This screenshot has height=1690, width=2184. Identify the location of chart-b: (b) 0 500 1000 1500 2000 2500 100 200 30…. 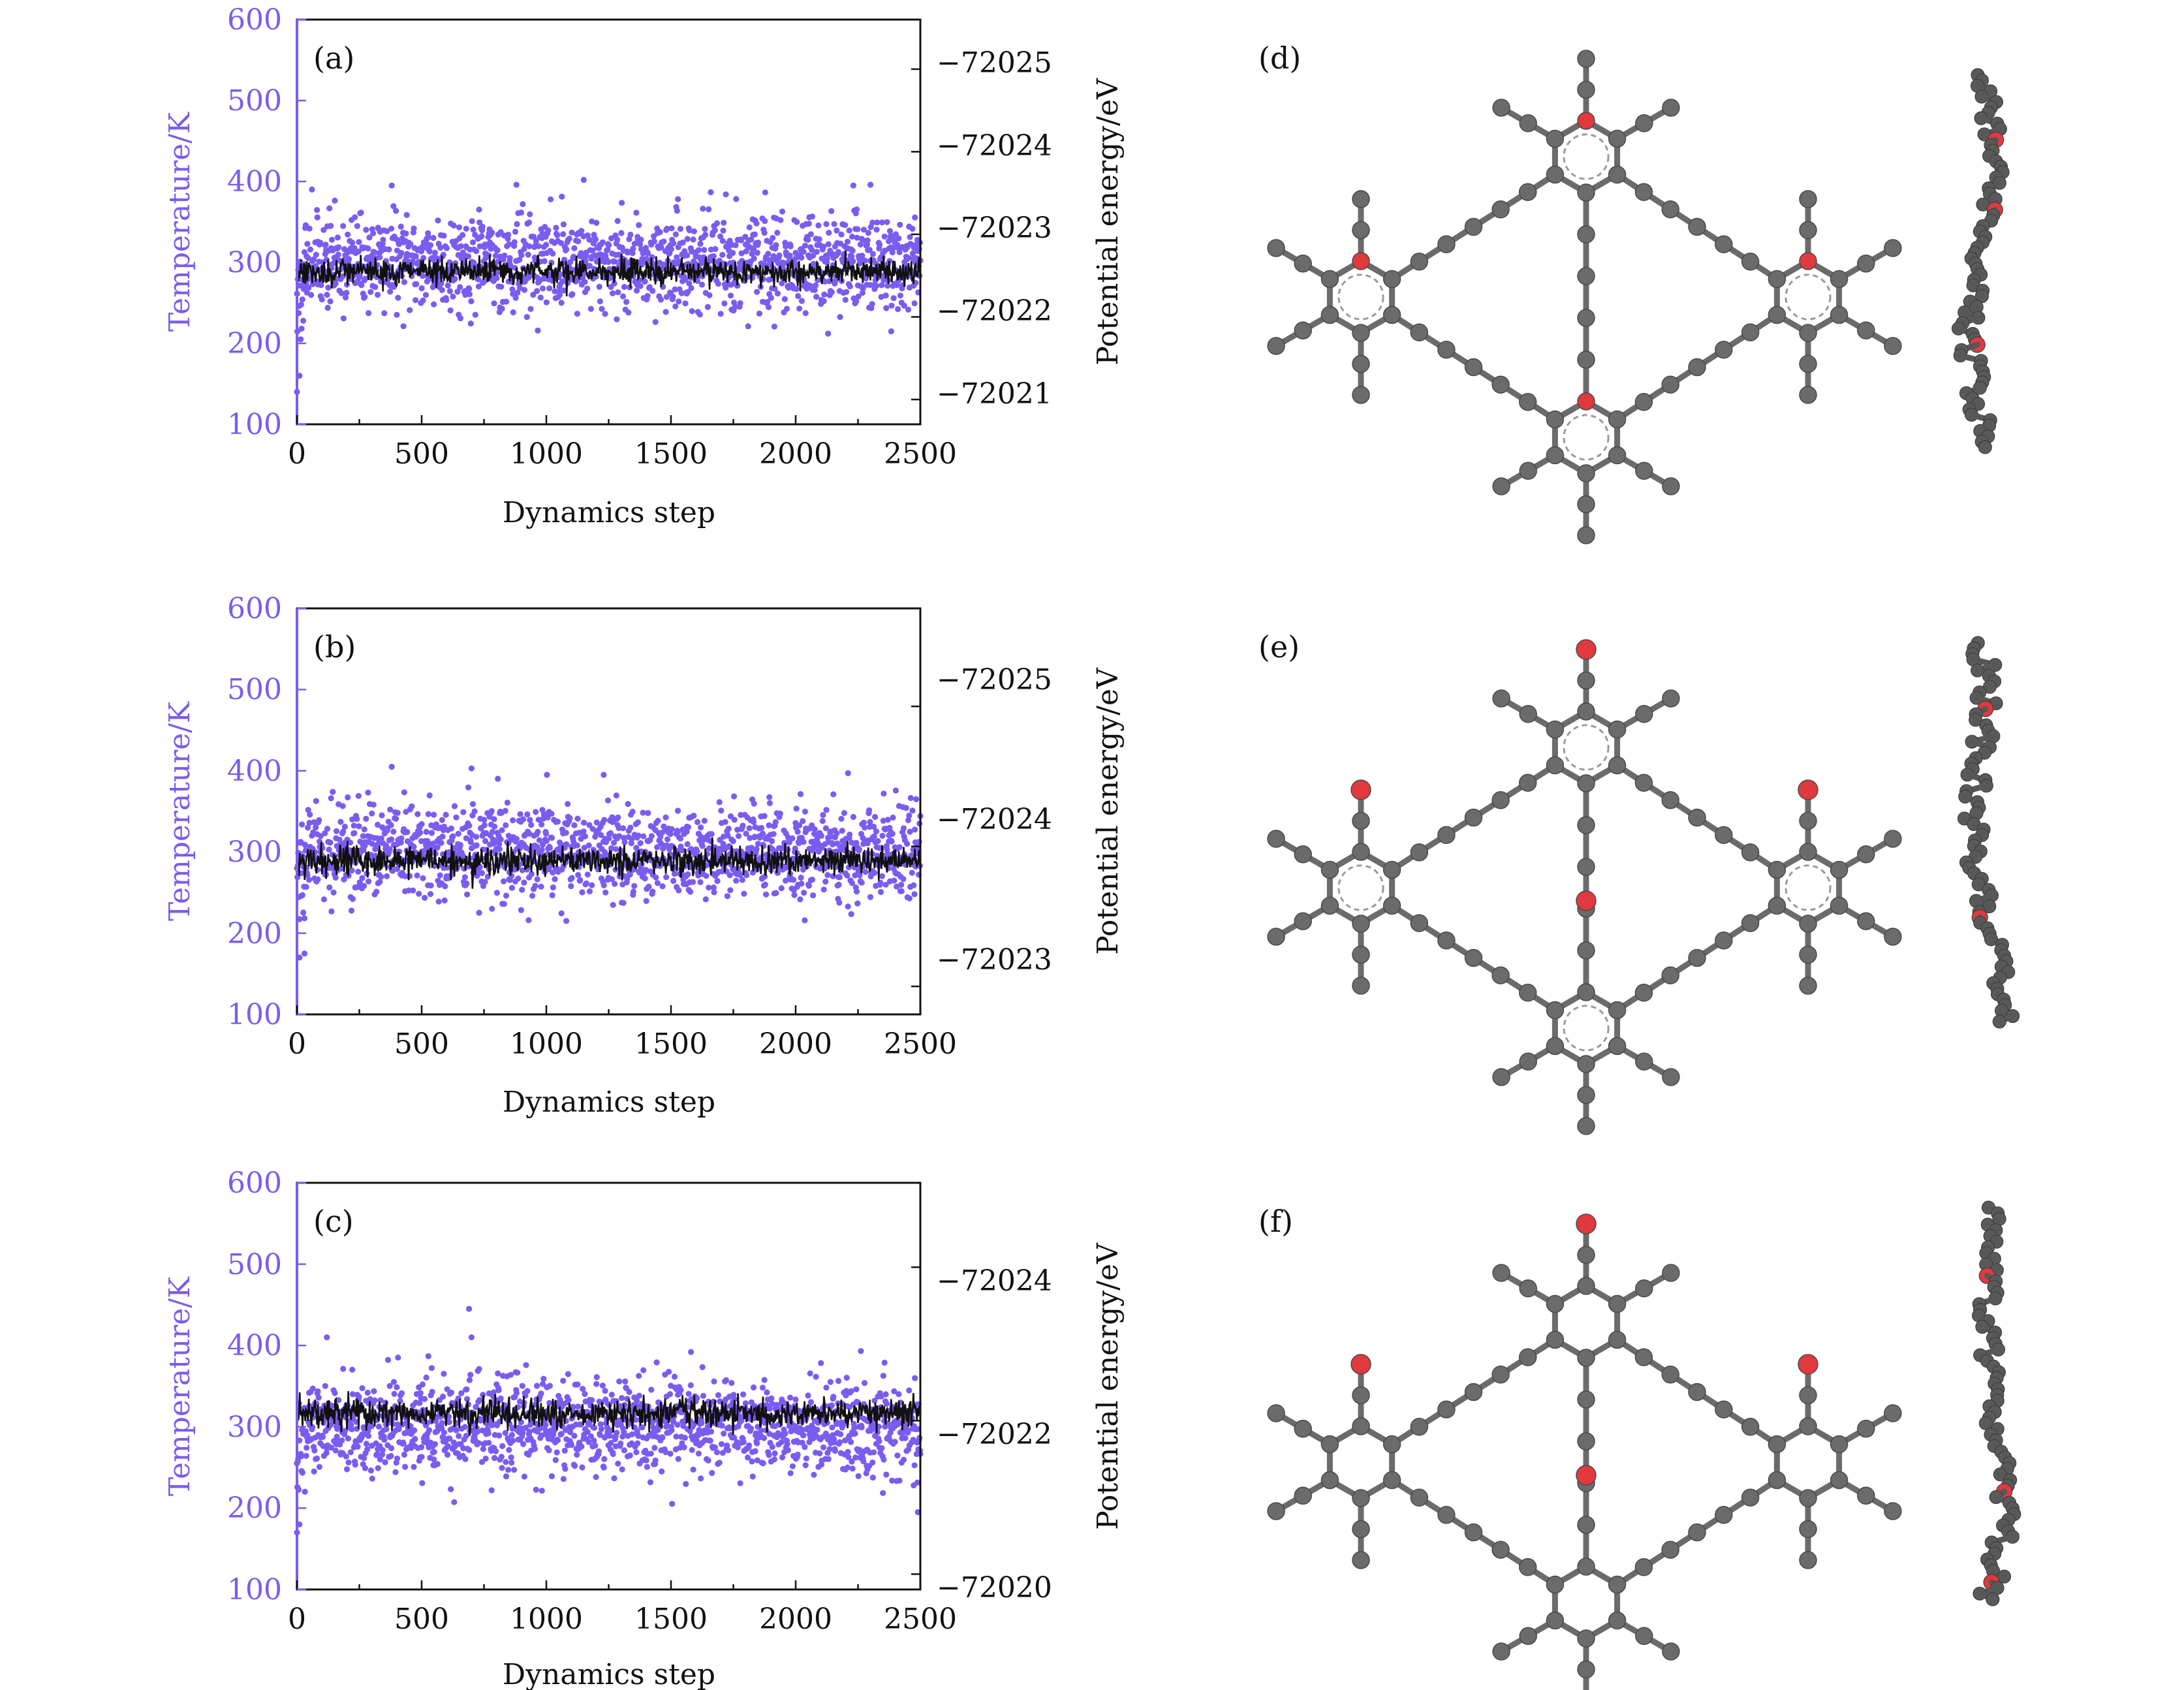
(644, 856).